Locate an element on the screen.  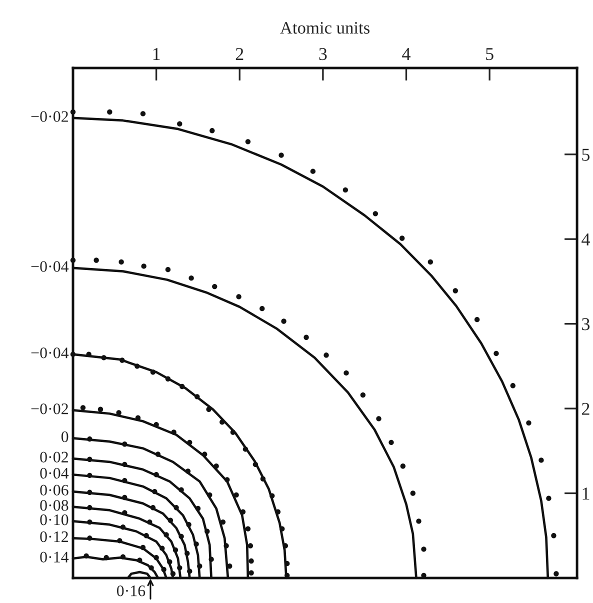
y-tick-label: 3 is located at coordinates (586, 324).